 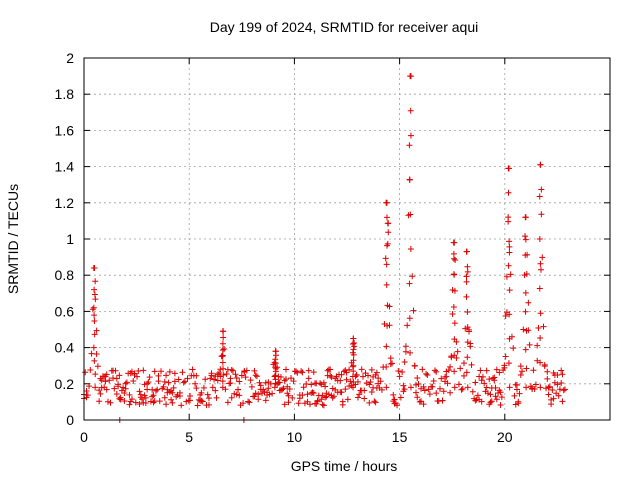 What do you see at coordinates (65, 311) in the screenshot?
I see `y-tick-label: 0.6` at bounding box center [65, 311].